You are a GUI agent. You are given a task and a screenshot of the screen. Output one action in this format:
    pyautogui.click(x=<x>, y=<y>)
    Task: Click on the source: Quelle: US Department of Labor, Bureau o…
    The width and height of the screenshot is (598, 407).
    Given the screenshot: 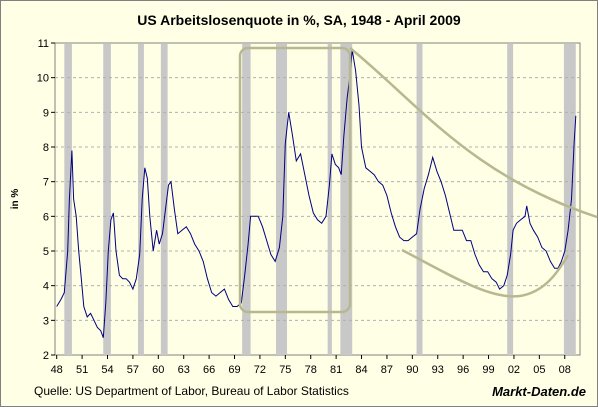 What is the action you would take?
    pyautogui.click(x=191, y=391)
    